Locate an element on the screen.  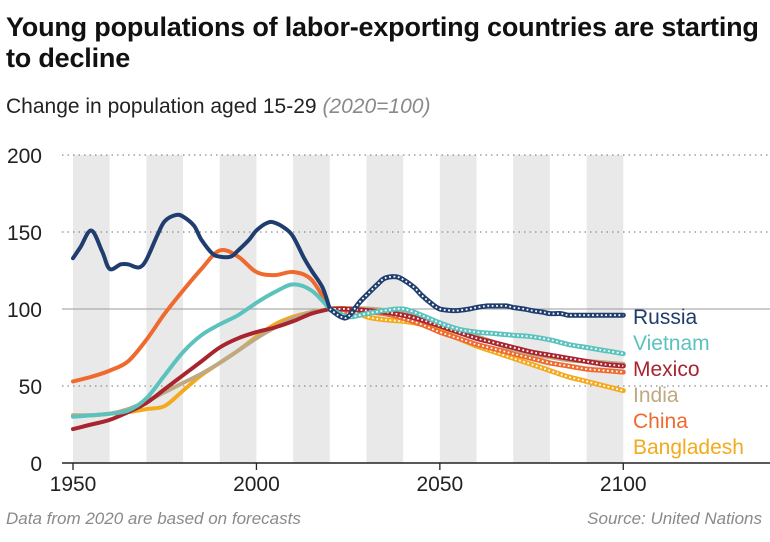
x-tick-label-2050: 2050 is located at coordinates (439, 484).